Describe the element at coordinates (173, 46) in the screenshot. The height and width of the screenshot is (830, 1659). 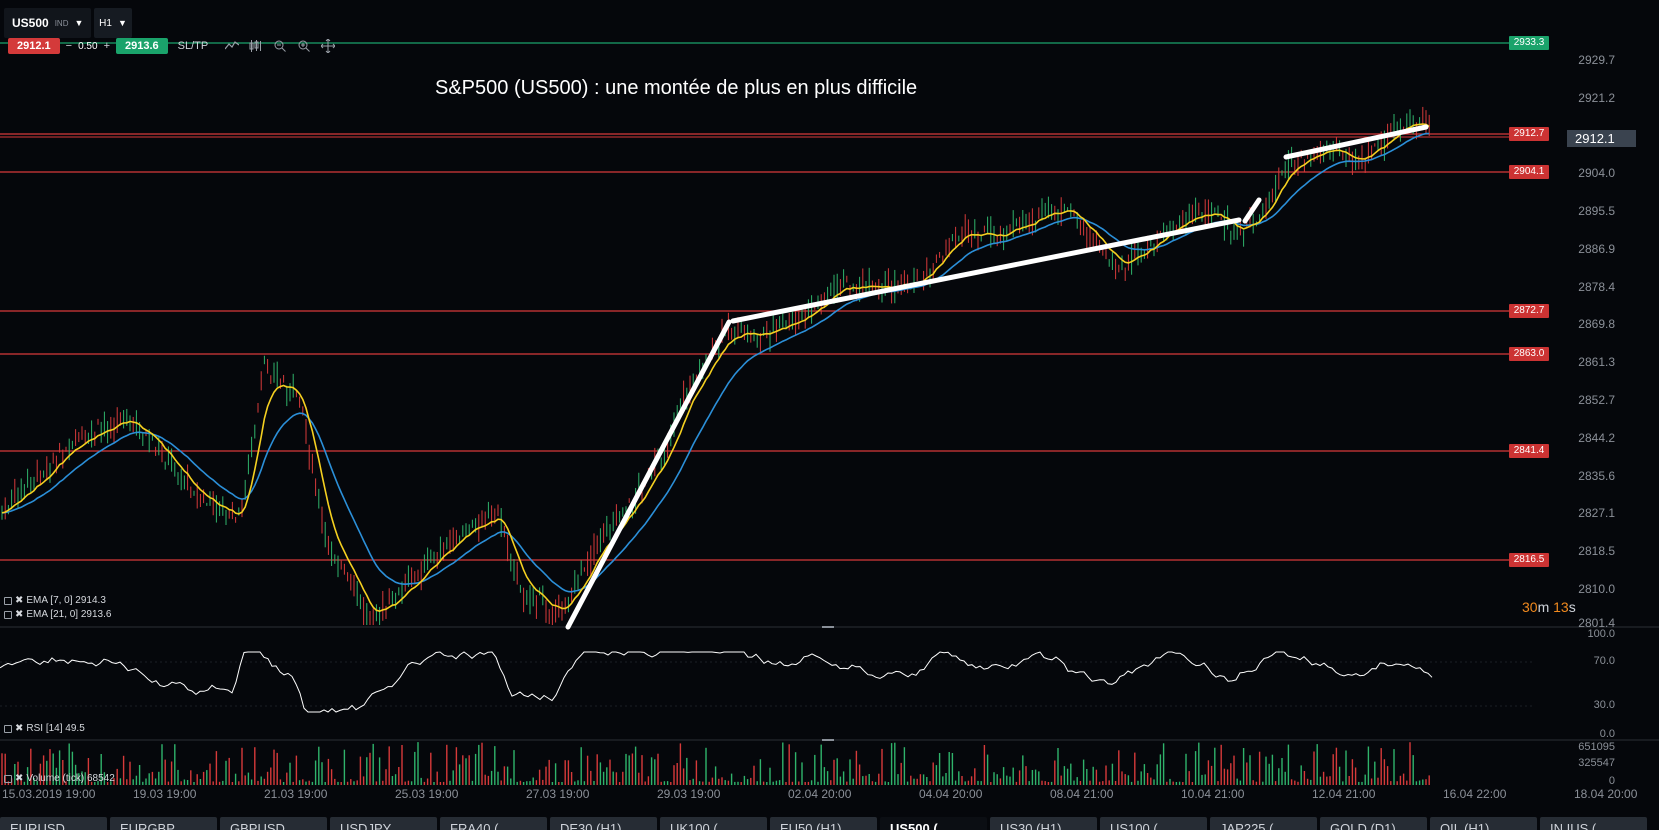
I see `trade-bar: 2912.1 − 0.50 + 2913.6 SL/TP` at that location.